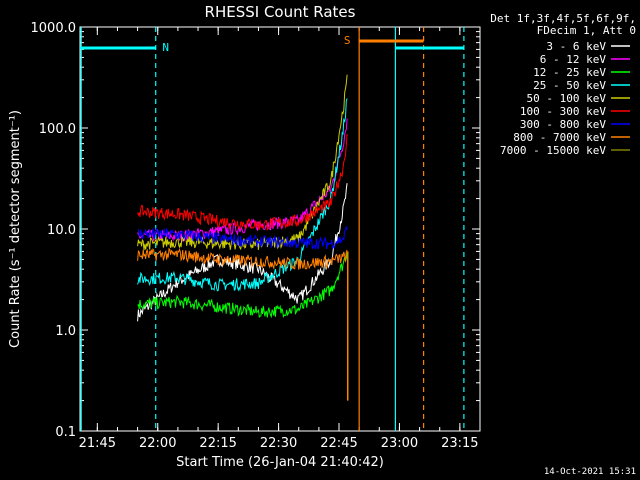  I want to click on chart-title: RHESSI Count Rates, so click(280, 12).